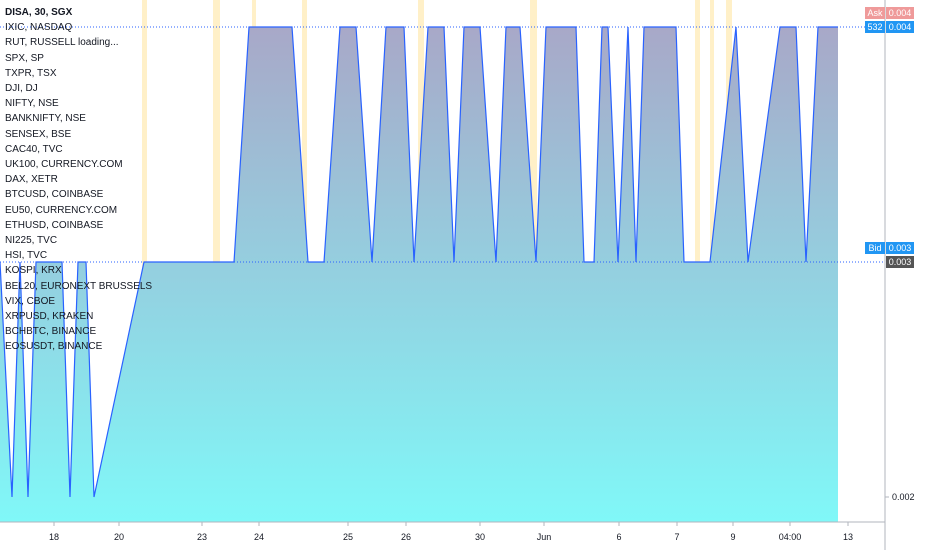  I want to click on legend-symbol: KOSPI, KRX, so click(33, 271).